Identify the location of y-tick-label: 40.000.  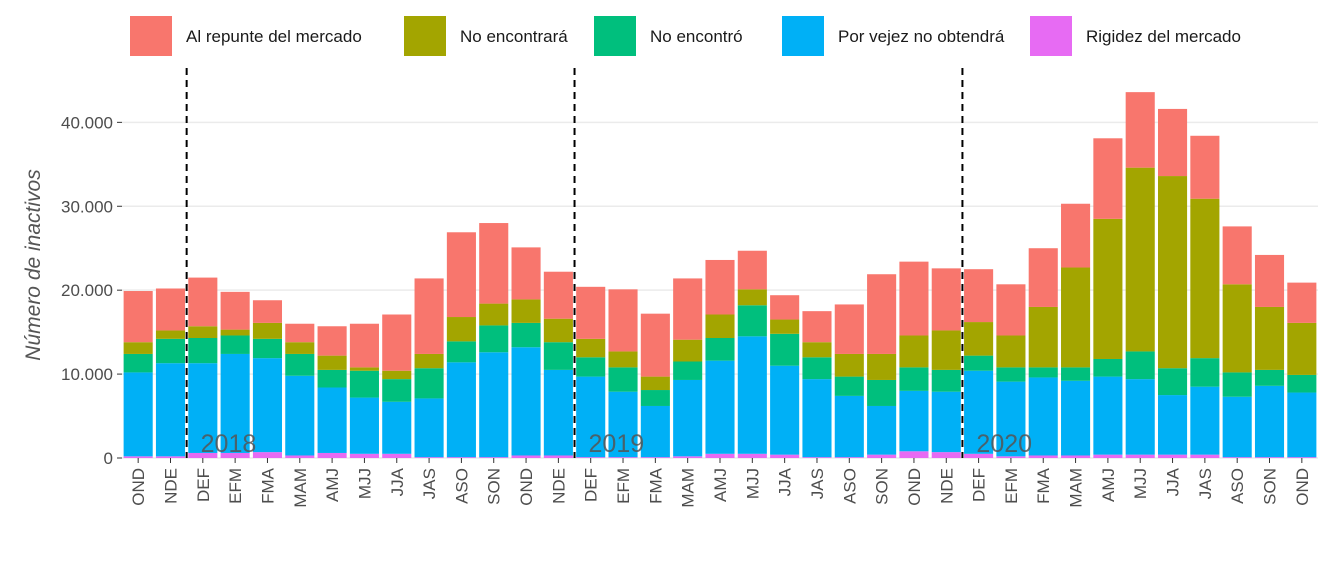
(87, 122).